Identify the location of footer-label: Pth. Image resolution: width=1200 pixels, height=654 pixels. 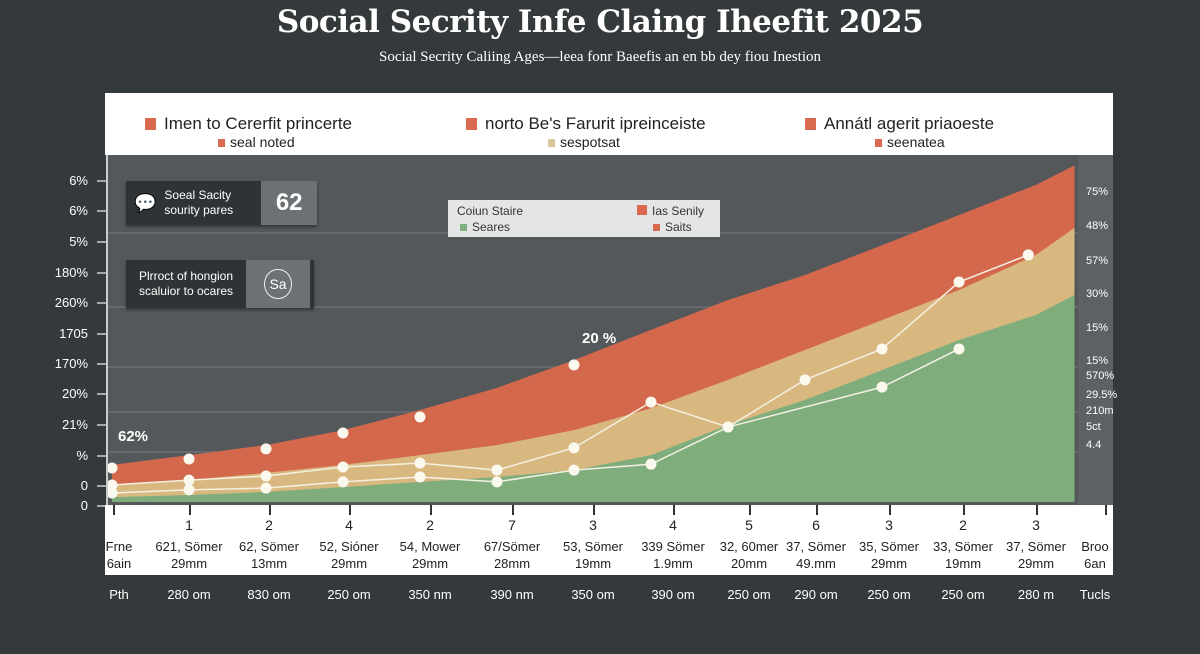
(119, 594).